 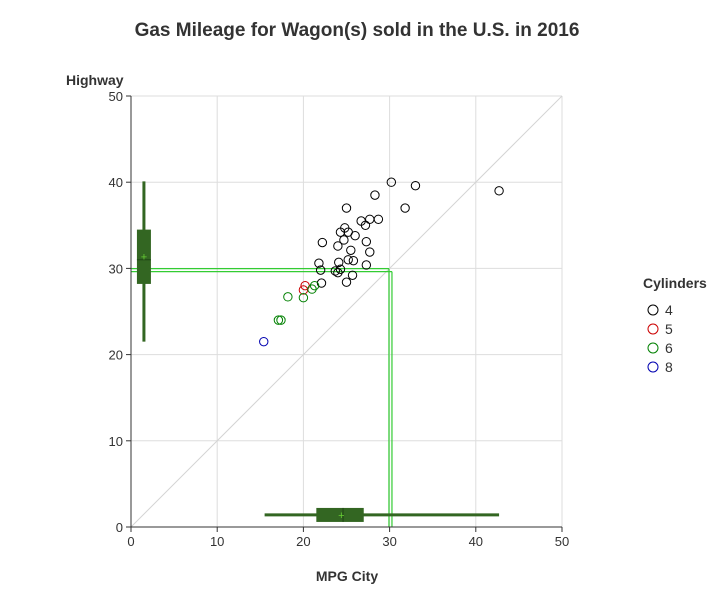 I want to click on x-tick-label: 20, so click(x=303, y=541).